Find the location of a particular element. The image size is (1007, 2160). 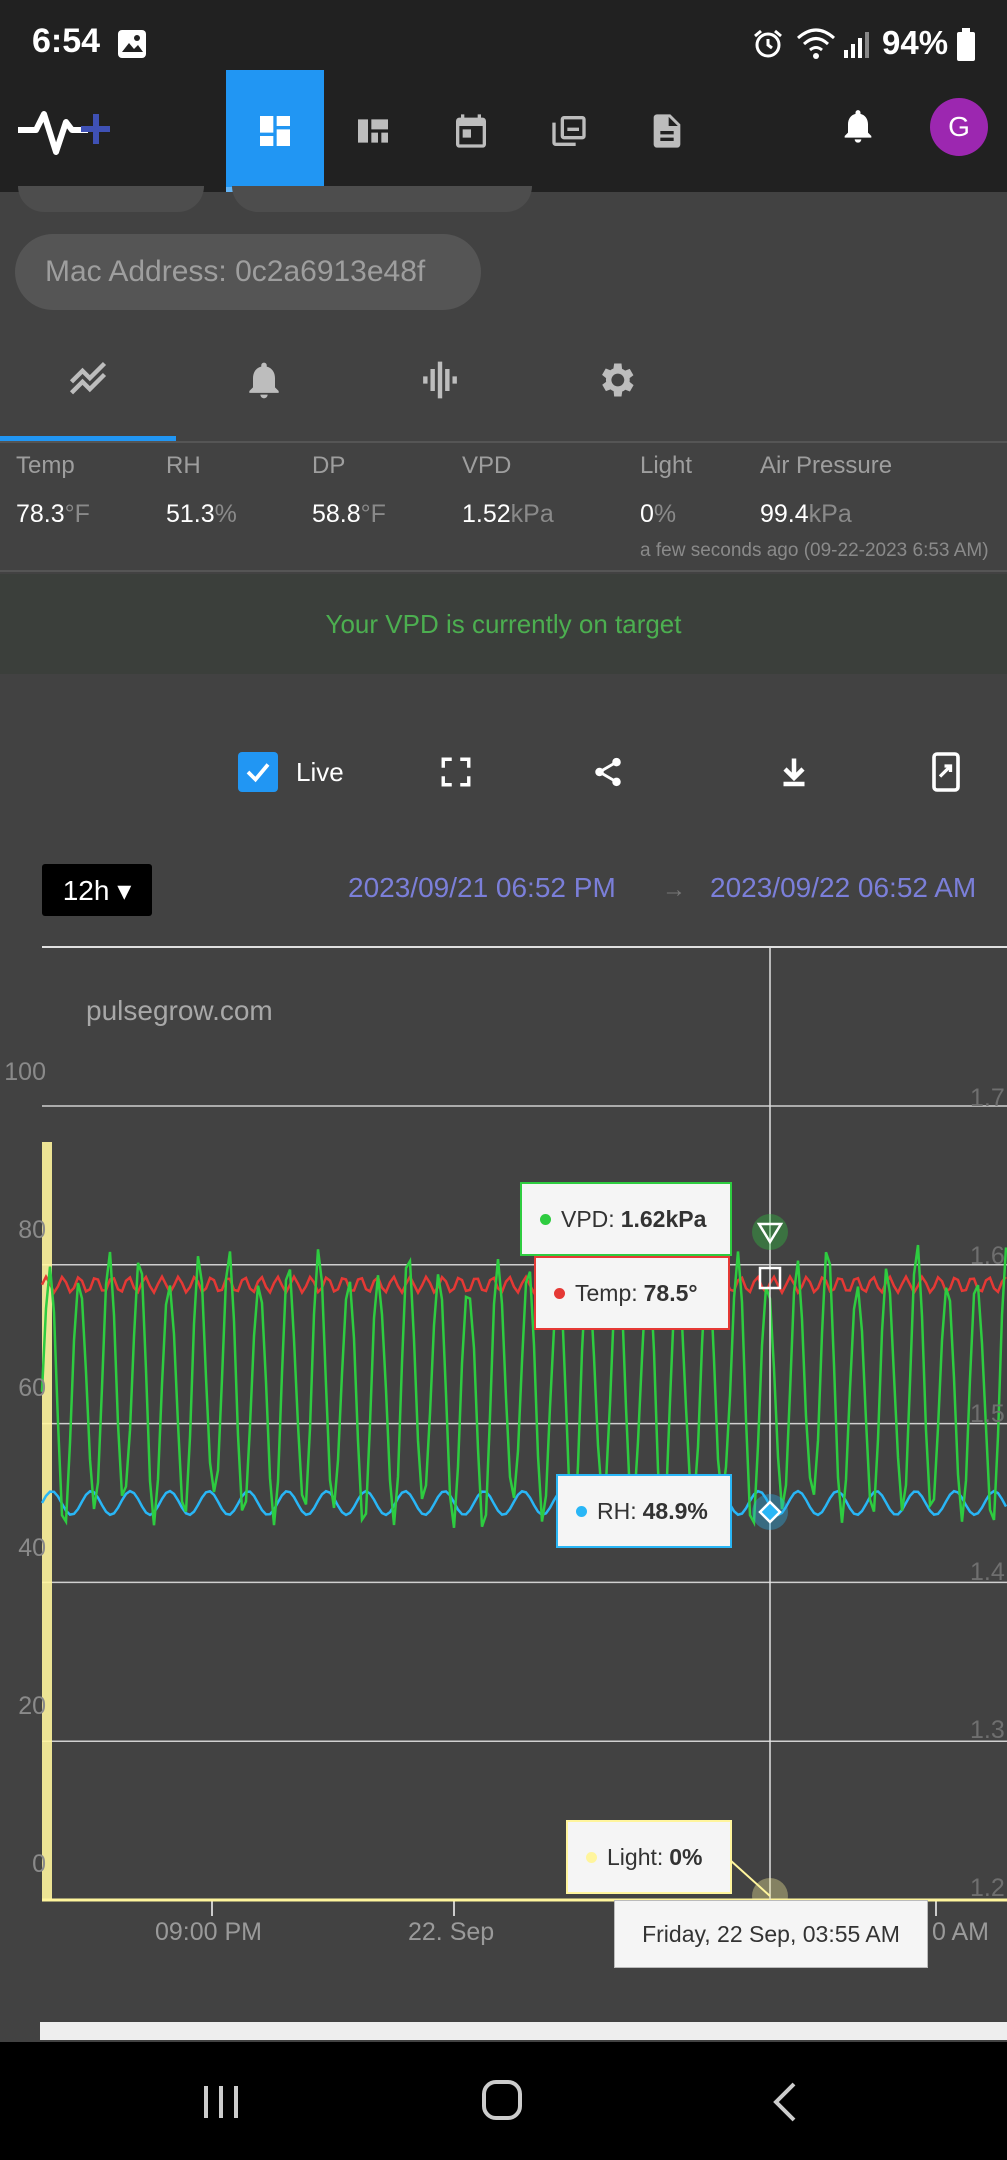

export-icon is located at coordinates (946, 772).